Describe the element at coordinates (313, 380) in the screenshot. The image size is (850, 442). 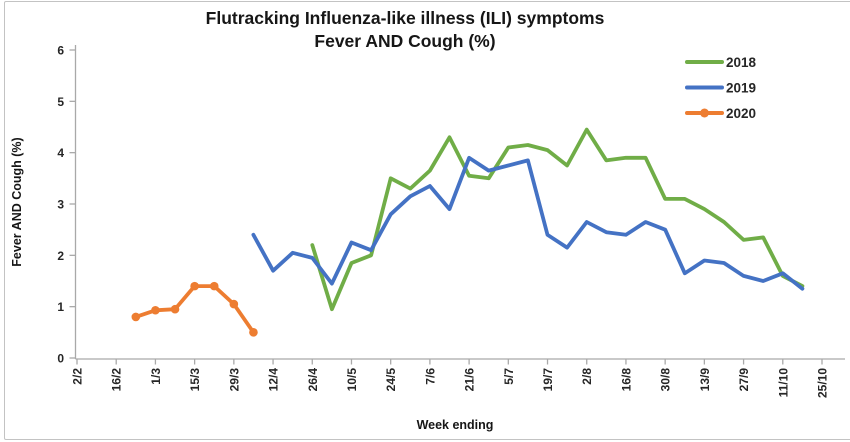
I see `x-tick-label: 26/4` at that location.